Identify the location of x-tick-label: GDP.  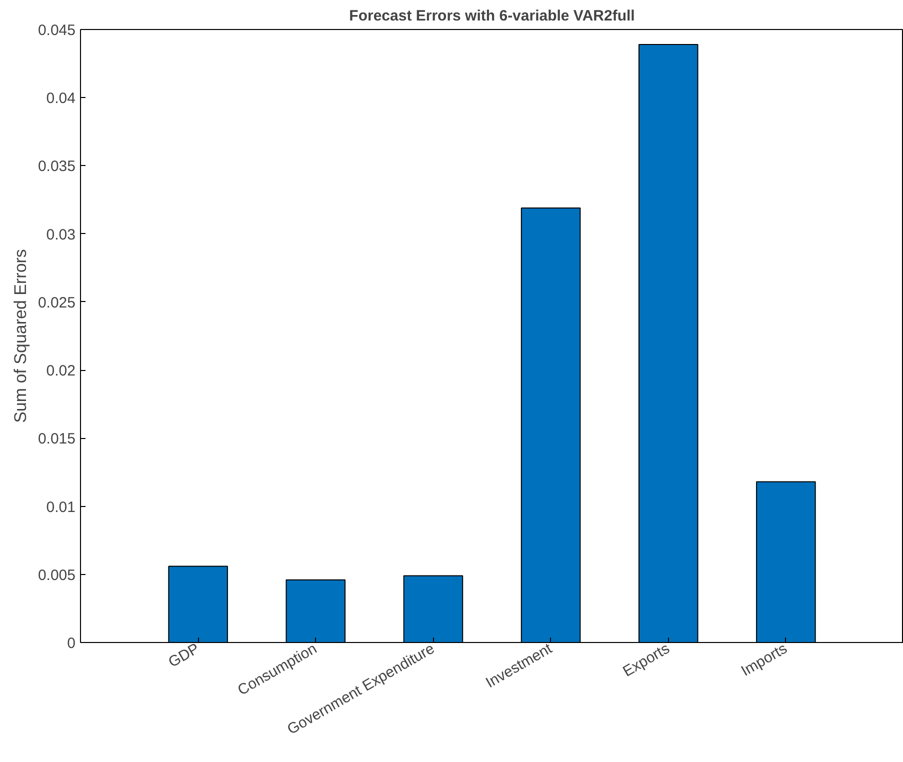
(184, 656).